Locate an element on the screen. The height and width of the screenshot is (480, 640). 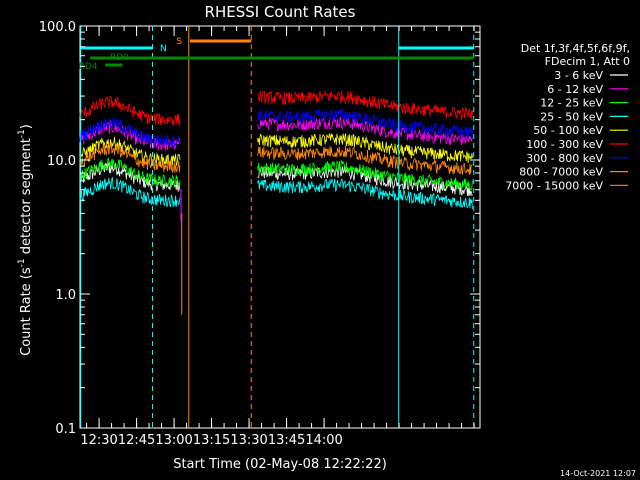
y-tick-label: 100.0 is located at coordinates (57, 27).